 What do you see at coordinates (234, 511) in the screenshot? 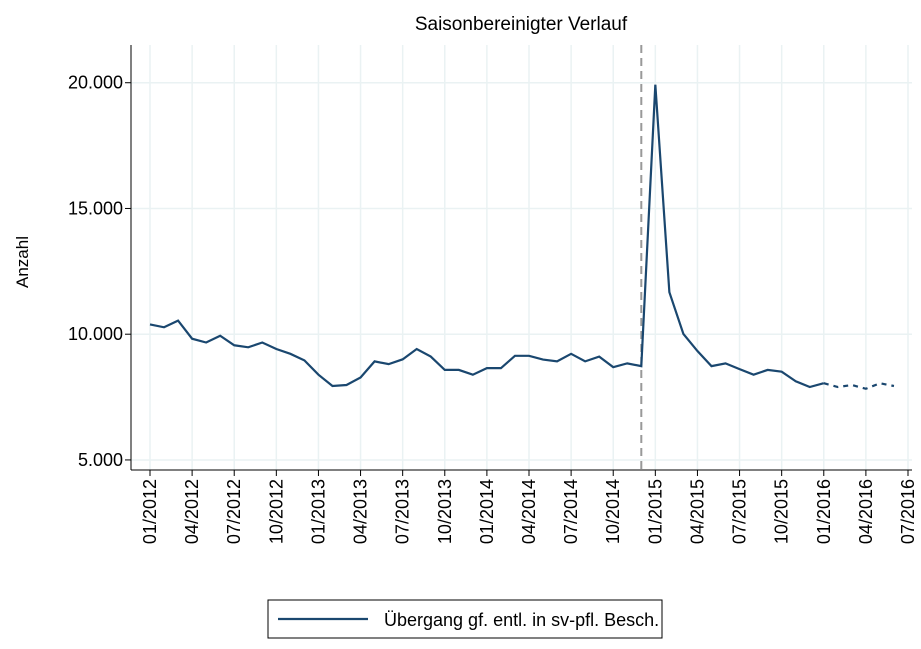
I see `x-tick-label: 07/2012` at bounding box center [234, 511].